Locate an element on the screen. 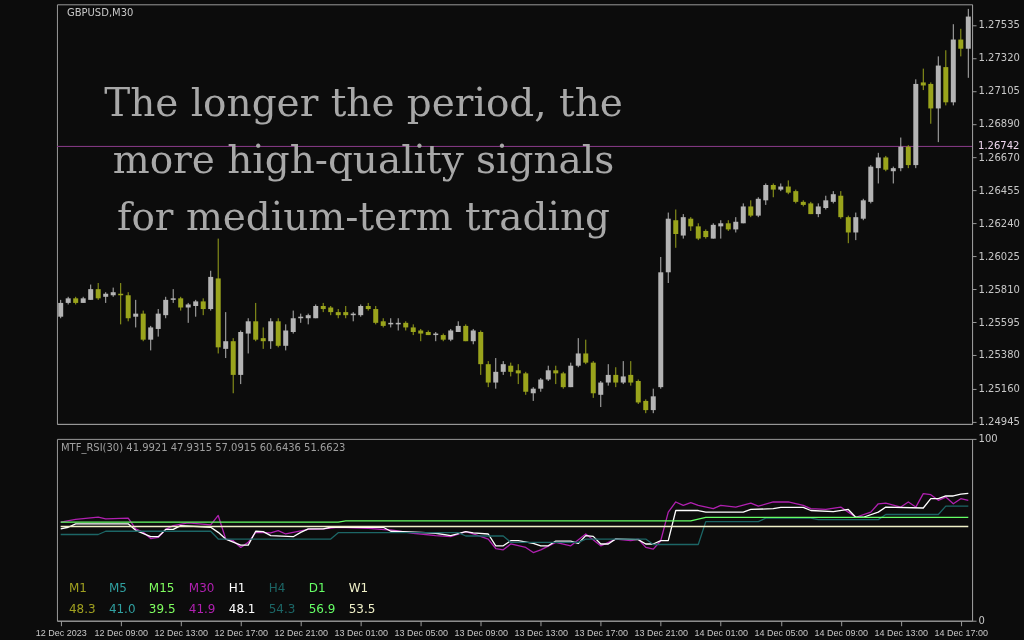 The image size is (1024, 640). y-tick-label: 1.26670 is located at coordinates (999, 157).